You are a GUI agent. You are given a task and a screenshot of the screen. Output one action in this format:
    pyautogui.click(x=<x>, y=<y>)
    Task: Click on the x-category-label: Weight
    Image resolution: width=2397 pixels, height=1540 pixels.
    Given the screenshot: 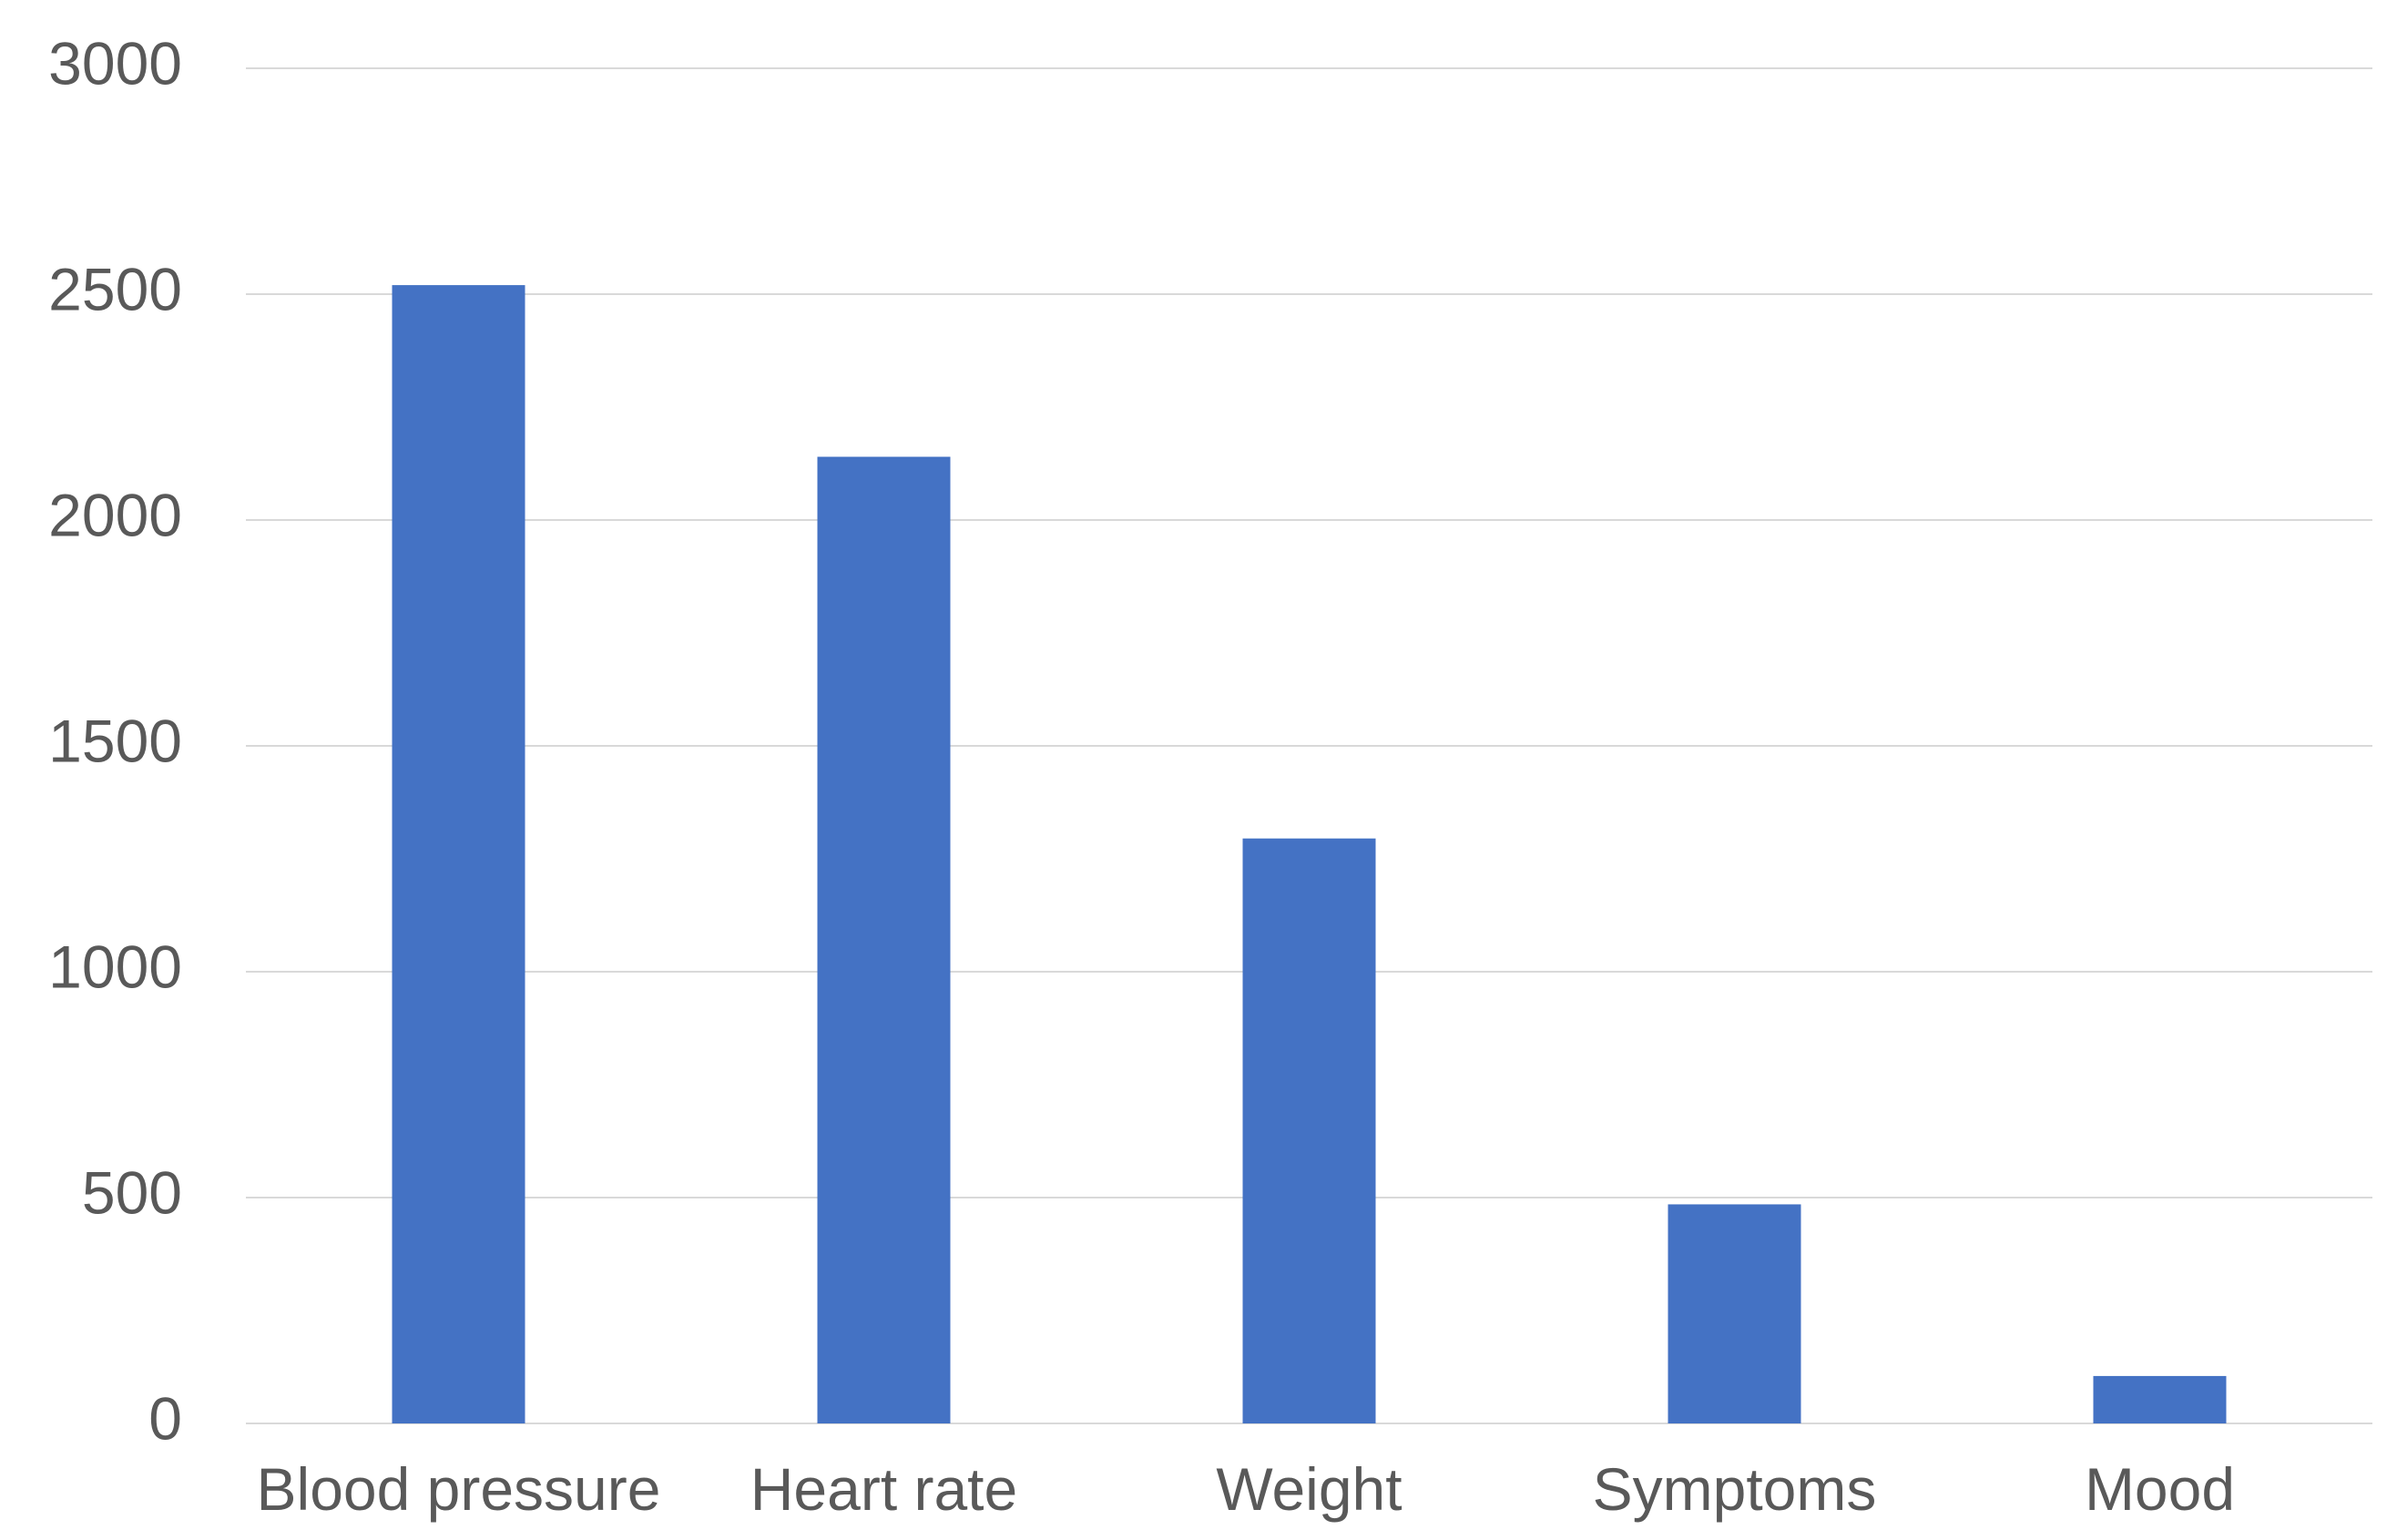 What is the action you would take?
    pyautogui.click(x=1309, y=1489)
    